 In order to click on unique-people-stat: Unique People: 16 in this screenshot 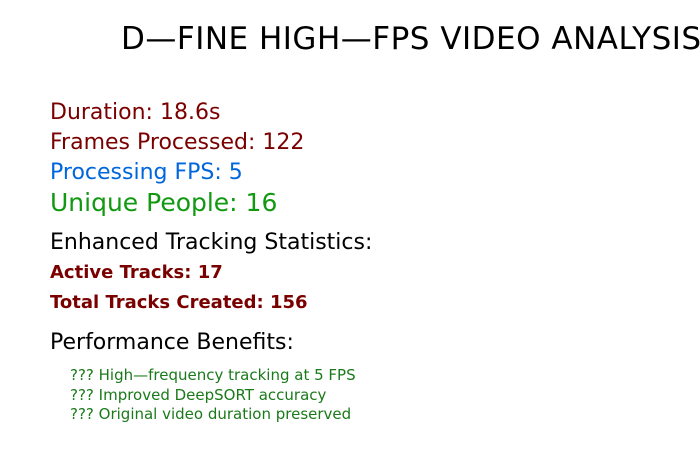, I will do `click(164, 202)`.